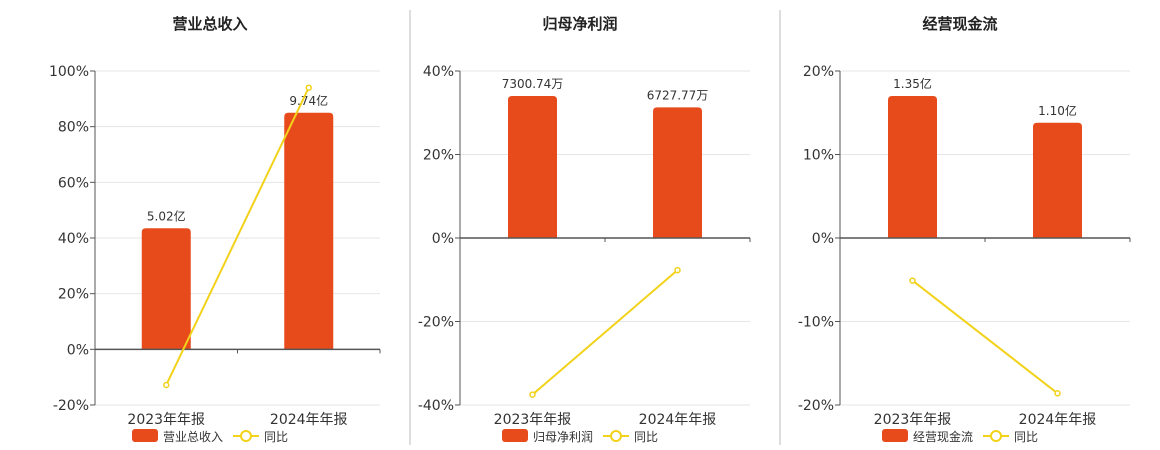  What do you see at coordinates (1057, 110) in the screenshot?
I see `bar-data-label: 1.10亿` at bounding box center [1057, 110].